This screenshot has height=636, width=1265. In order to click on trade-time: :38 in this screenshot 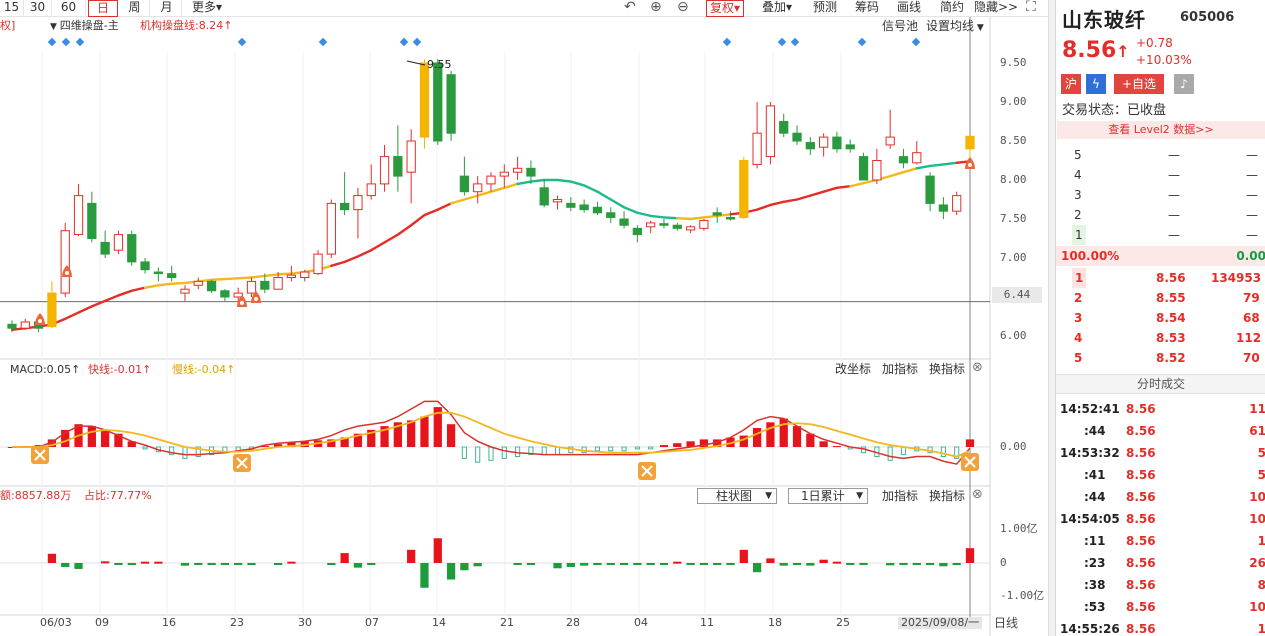, I will do `click(1095, 585)`.